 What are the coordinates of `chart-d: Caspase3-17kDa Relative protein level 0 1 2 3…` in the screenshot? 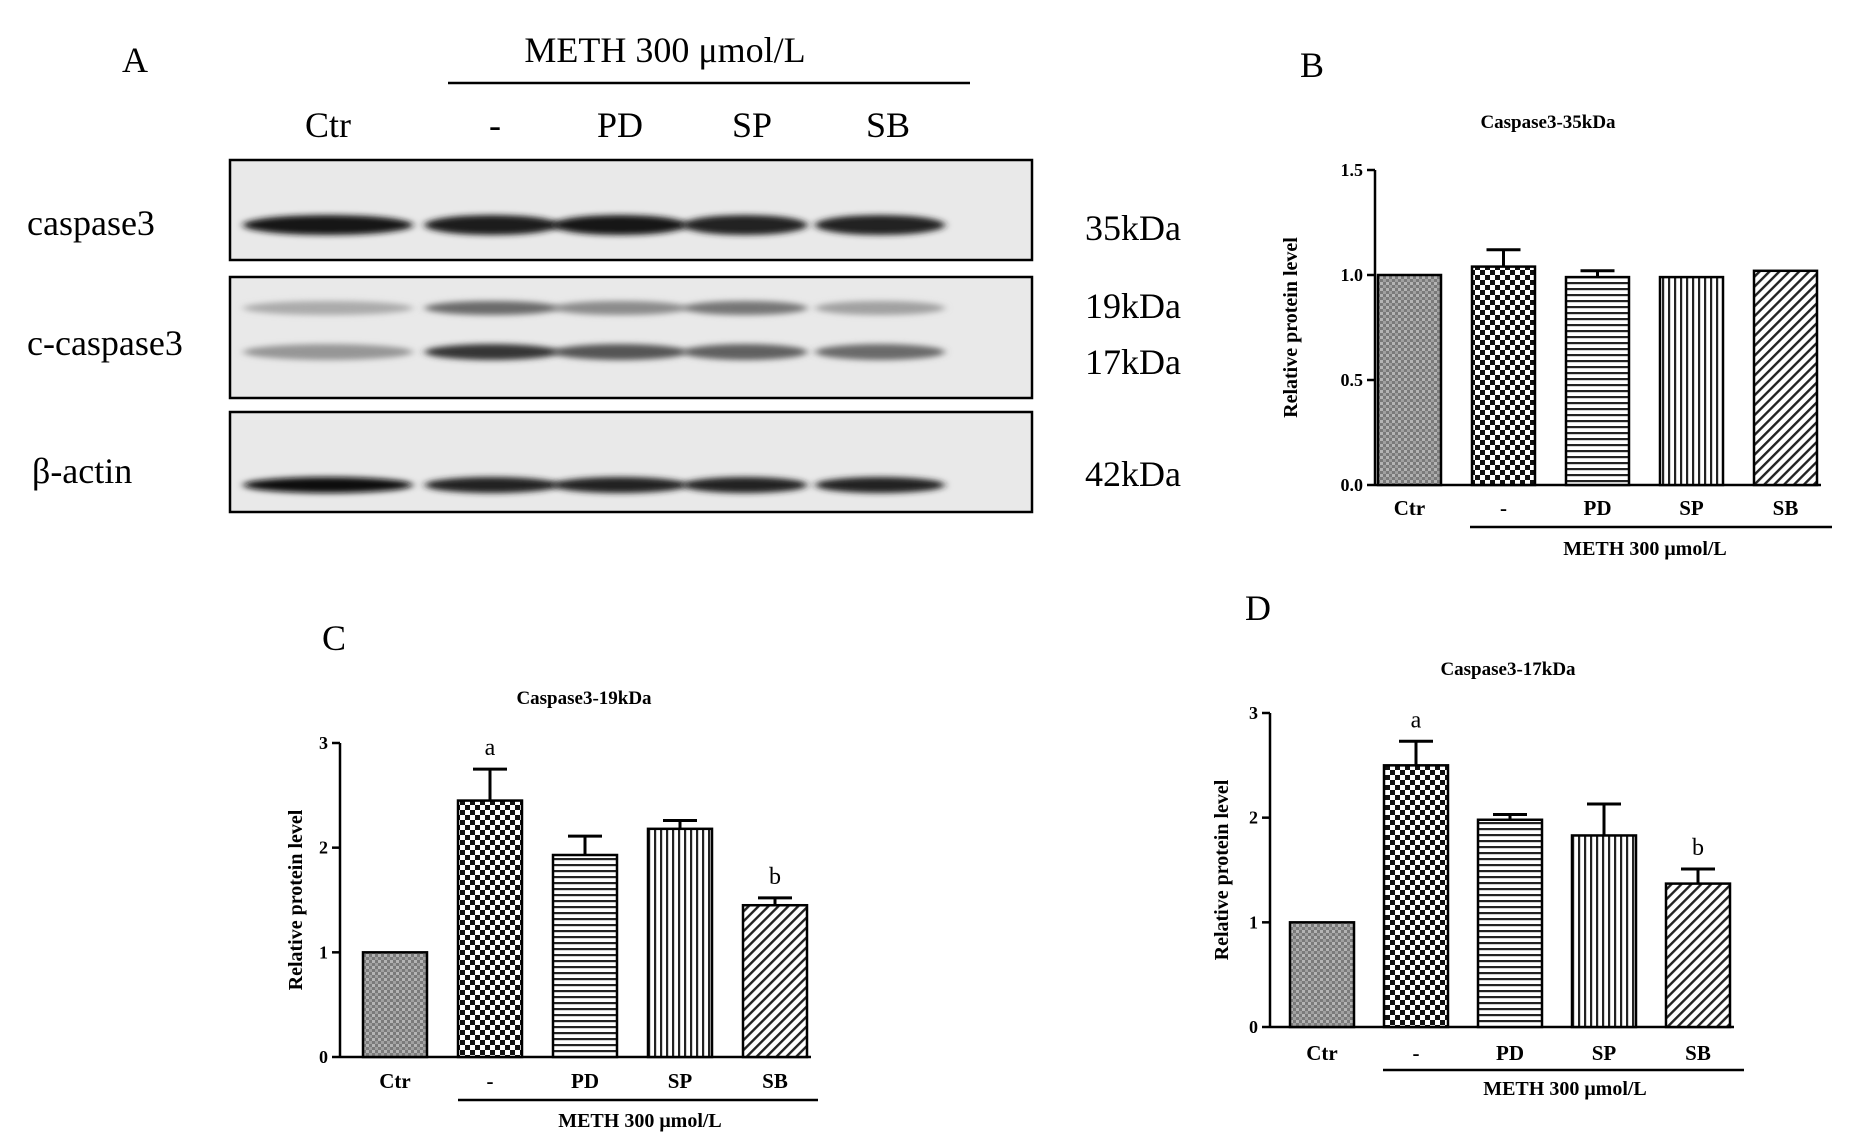 It's located at (1477, 879).